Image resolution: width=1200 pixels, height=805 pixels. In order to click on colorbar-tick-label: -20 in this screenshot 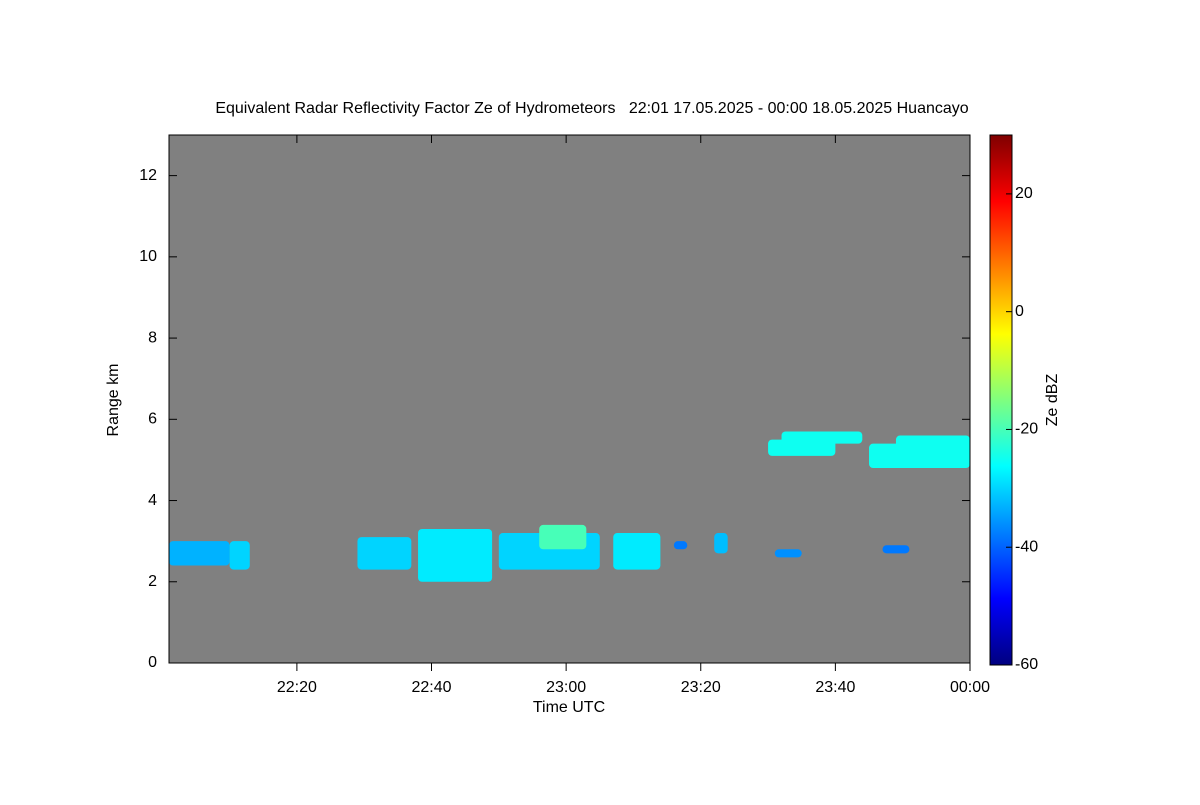, I will do `click(1026, 429)`.